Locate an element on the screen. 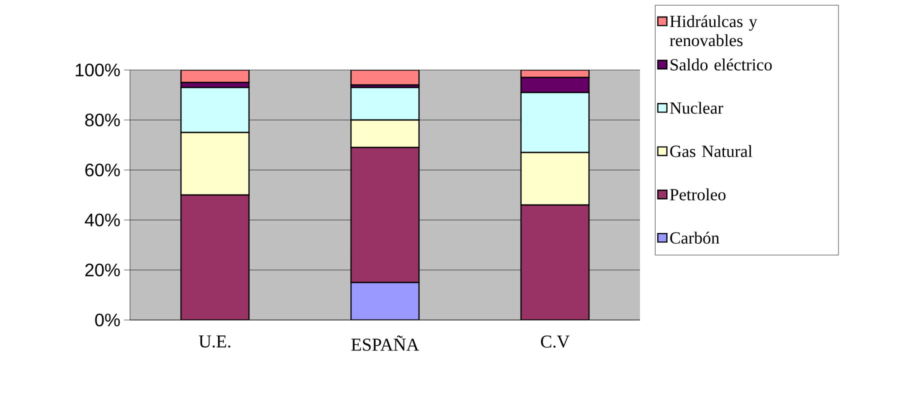 The image size is (914, 405). y-tick-label: 20% is located at coordinates (102, 270).